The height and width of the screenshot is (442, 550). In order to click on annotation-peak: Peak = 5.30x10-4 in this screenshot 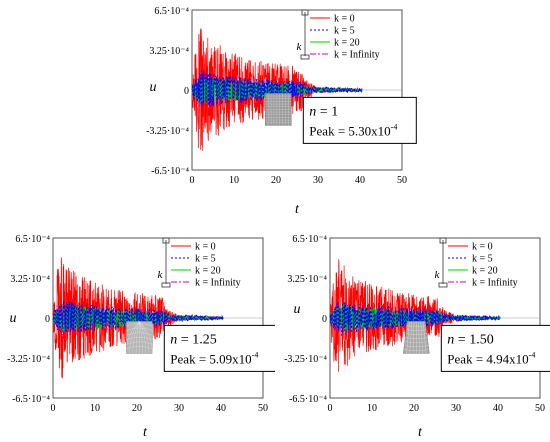, I will do `click(353, 130)`.